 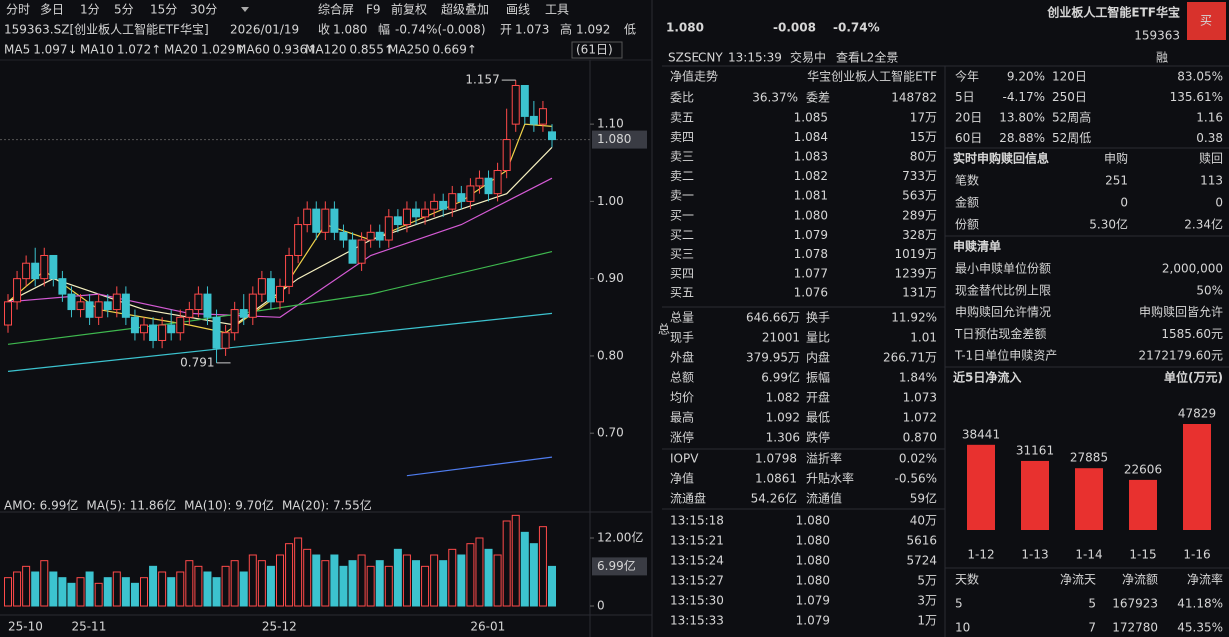 I want to click on label: -4.17%, so click(x=1024, y=97).